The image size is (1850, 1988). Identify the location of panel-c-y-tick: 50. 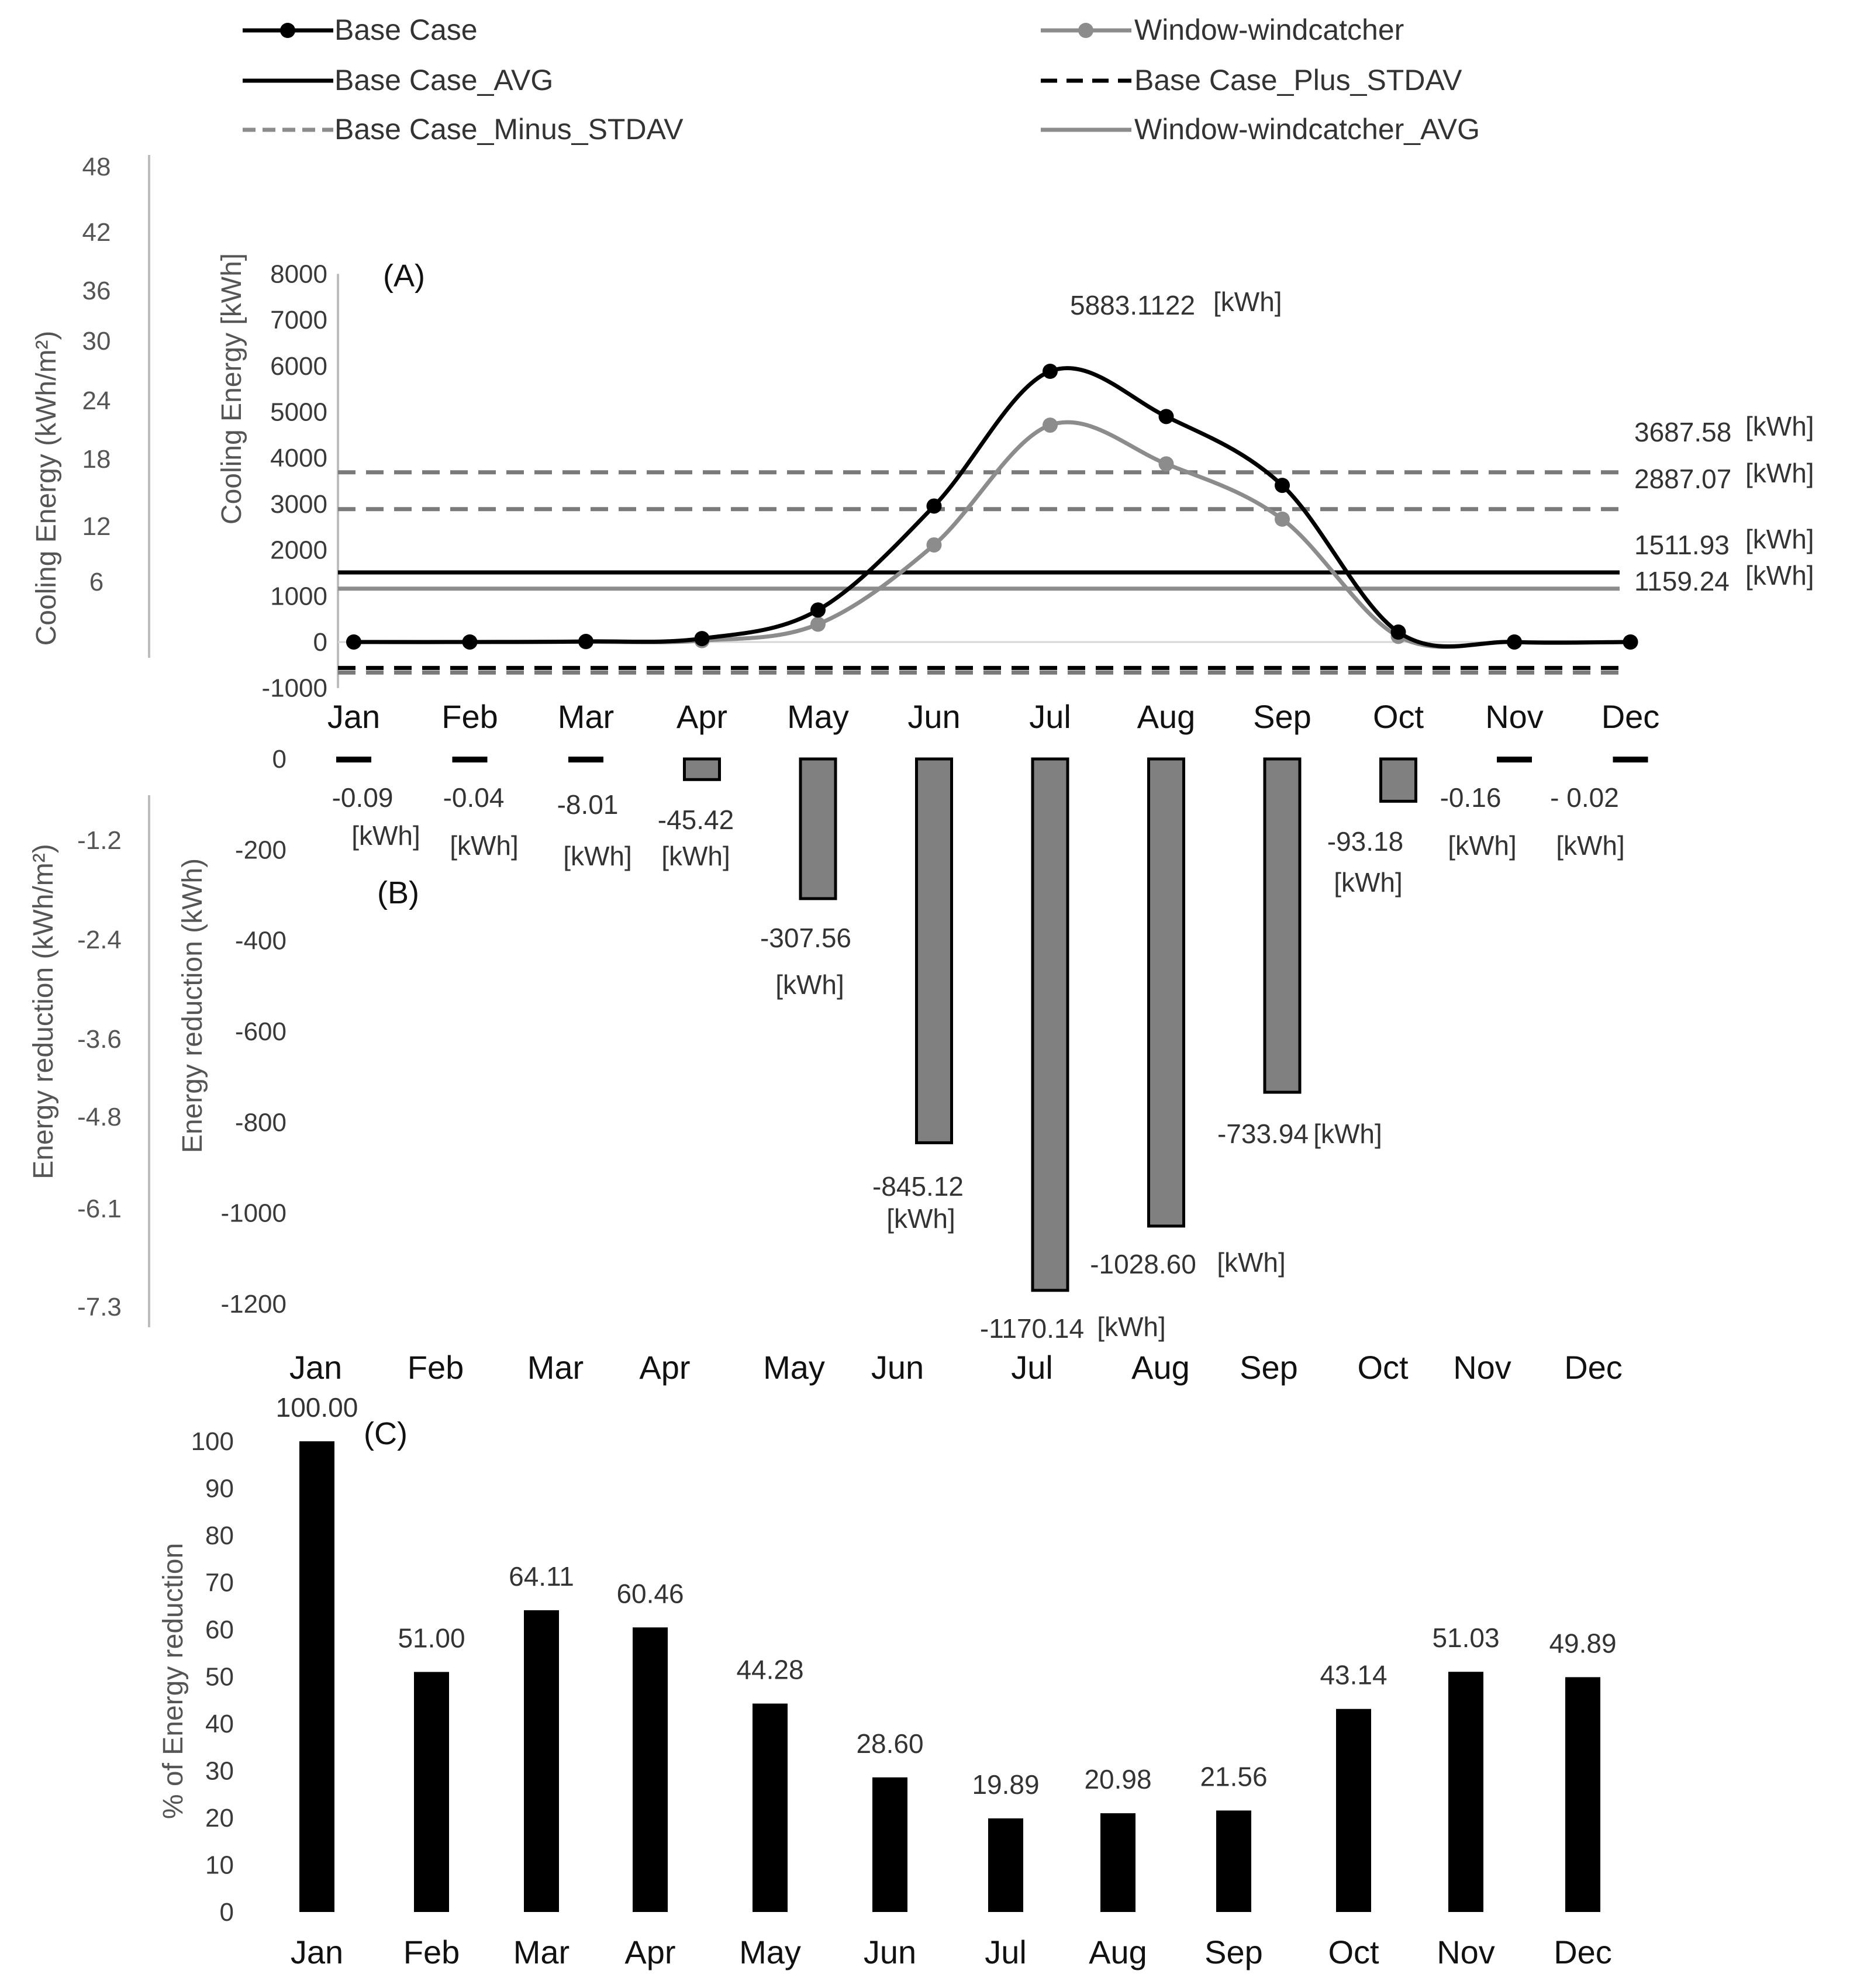
(220, 1677).